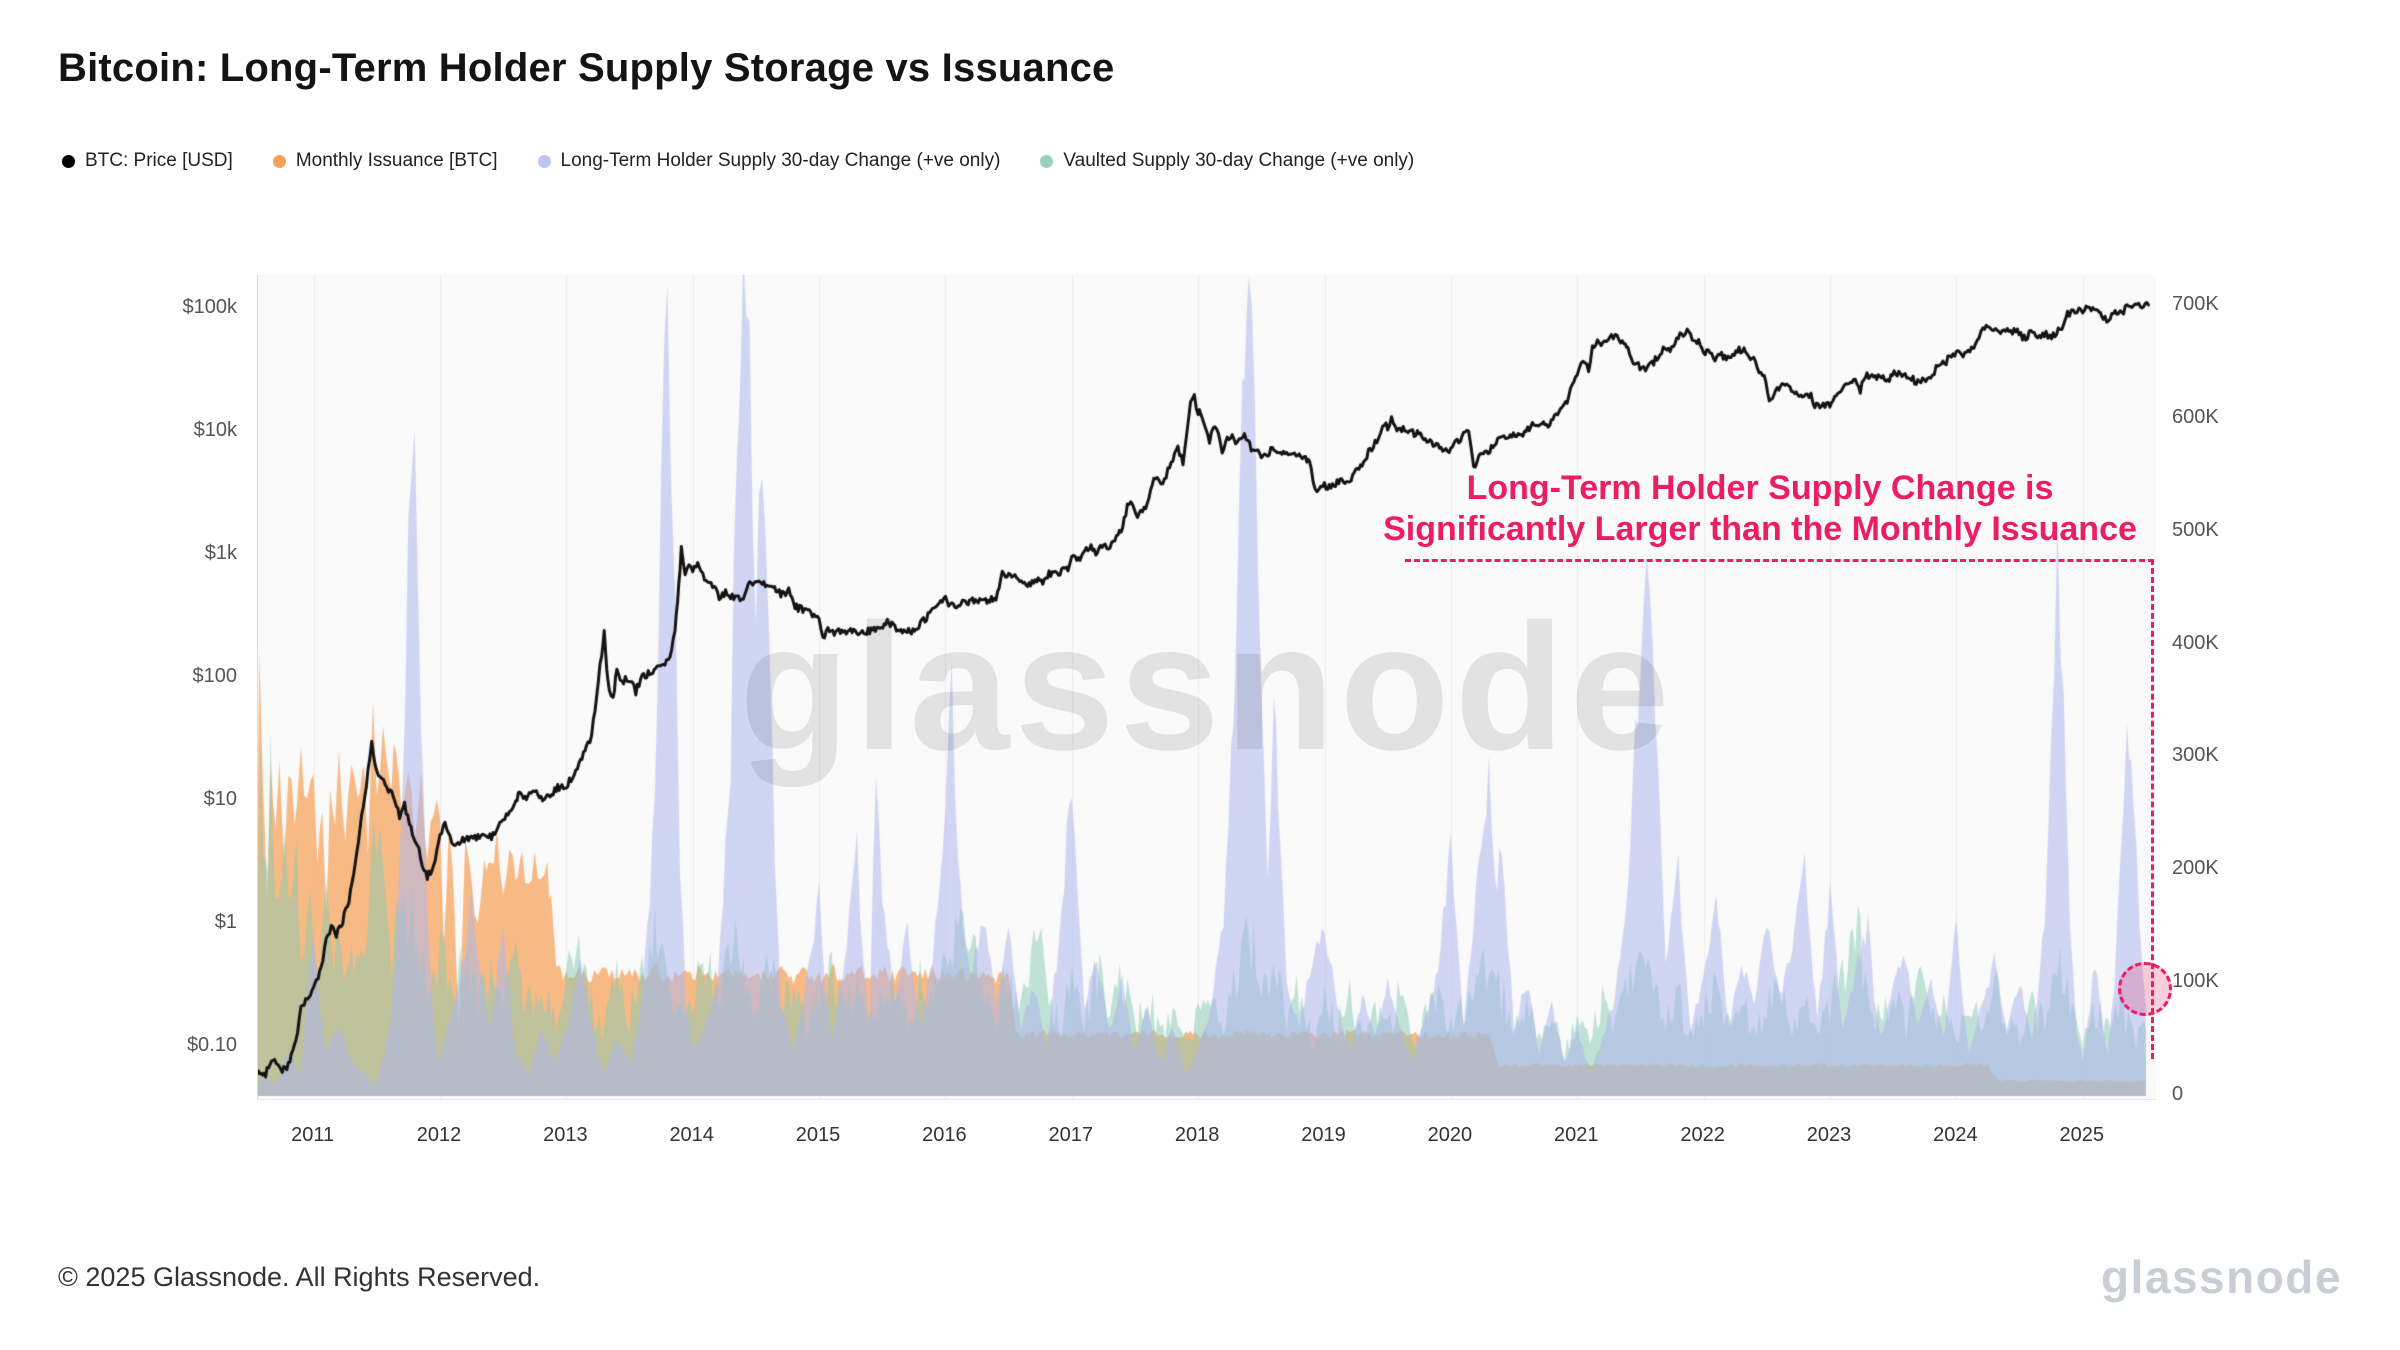 The image size is (2400, 1350). I want to click on right-axis-tick: 600K, so click(2195, 416).